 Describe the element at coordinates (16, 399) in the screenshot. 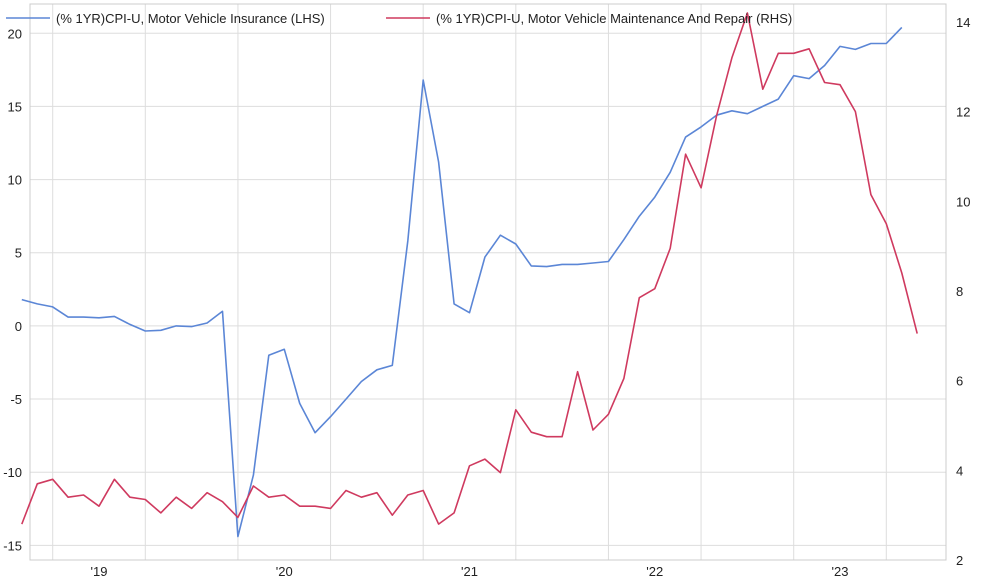

I see `y-left-tick-label: -5` at that location.